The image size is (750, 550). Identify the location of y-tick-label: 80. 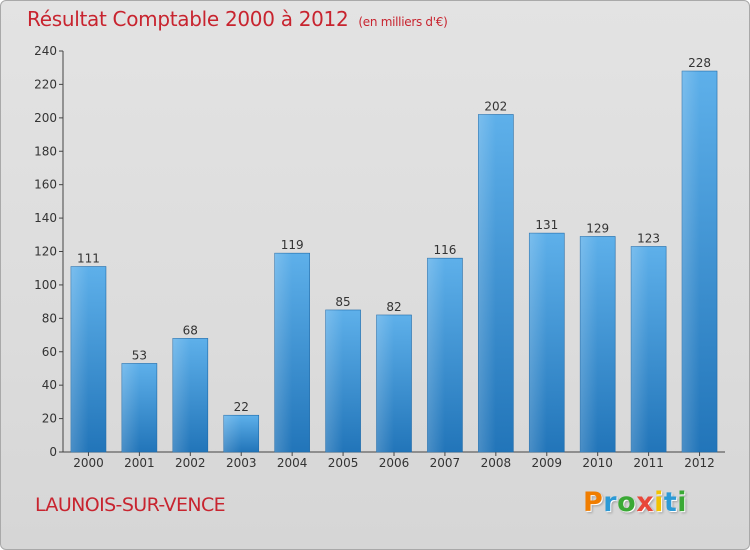
(49, 318).